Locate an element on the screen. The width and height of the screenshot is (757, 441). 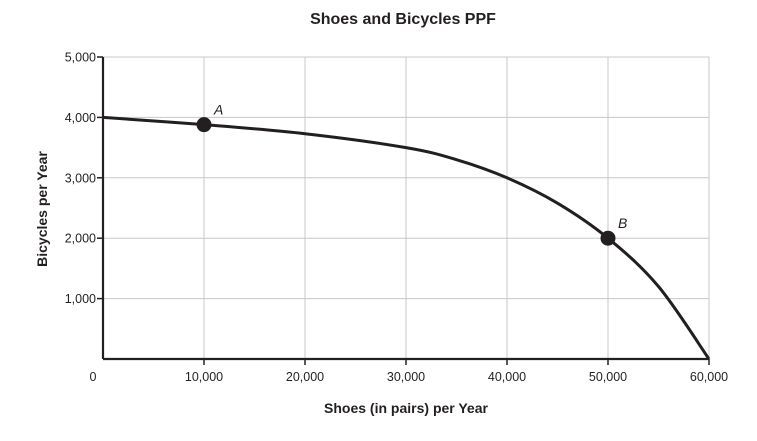
y-tick-label-2: 3,000 is located at coordinates (80, 178).